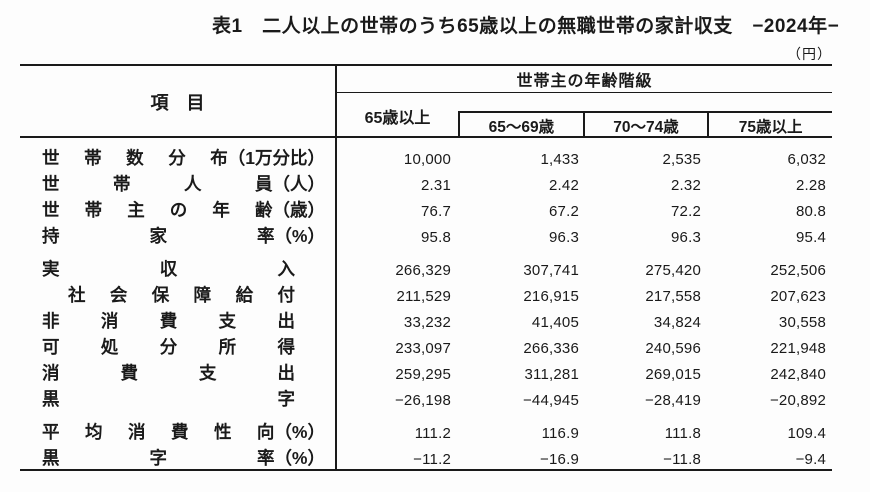 The image size is (870, 492). What do you see at coordinates (682, 433) in the screenshot?
I see `value-70-74: 111.8` at bounding box center [682, 433].